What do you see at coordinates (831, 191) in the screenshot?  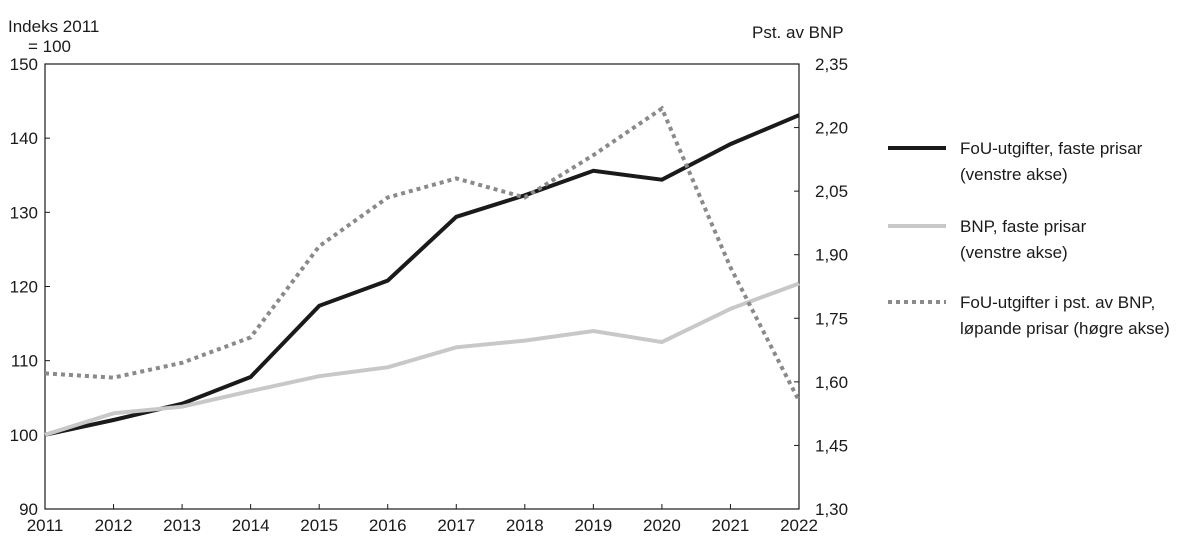 I see `right-tick-label: 2,05` at bounding box center [831, 191].